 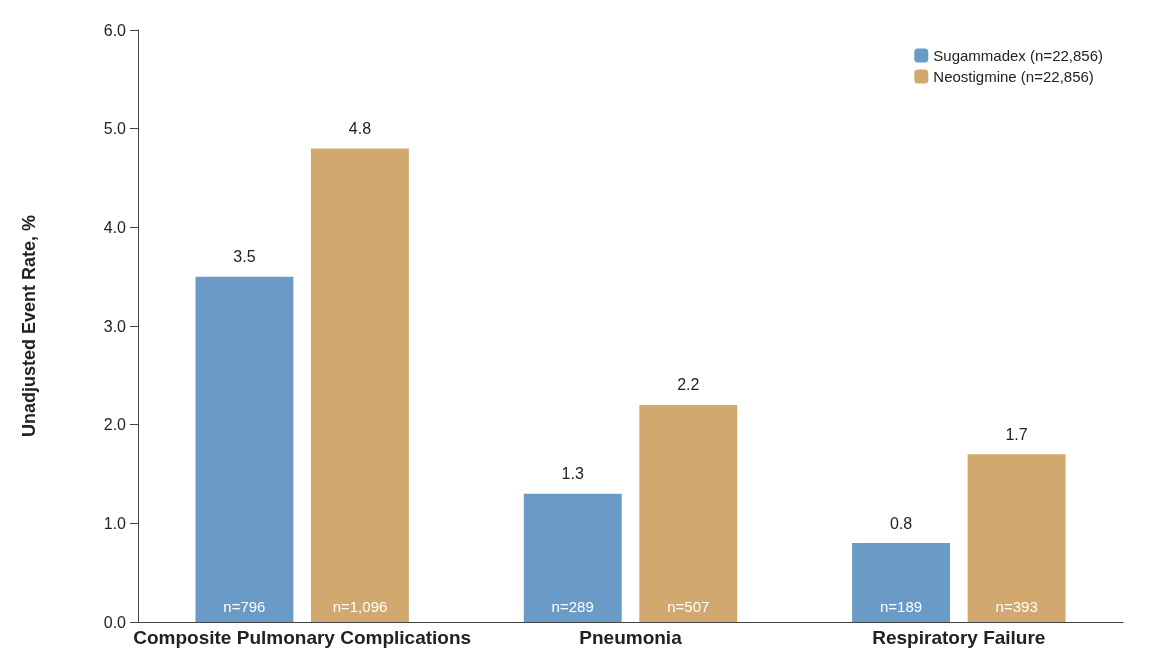 What do you see at coordinates (901, 523) in the screenshot?
I see `data-label: 0.8` at bounding box center [901, 523].